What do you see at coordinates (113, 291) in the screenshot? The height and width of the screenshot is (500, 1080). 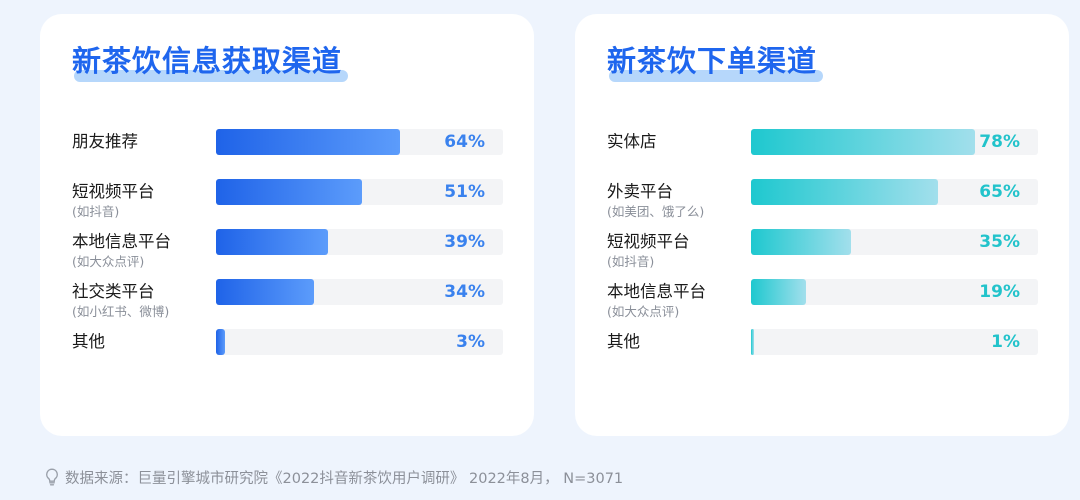 I see `category-label: 社交类平台` at bounding box center [113, 291].